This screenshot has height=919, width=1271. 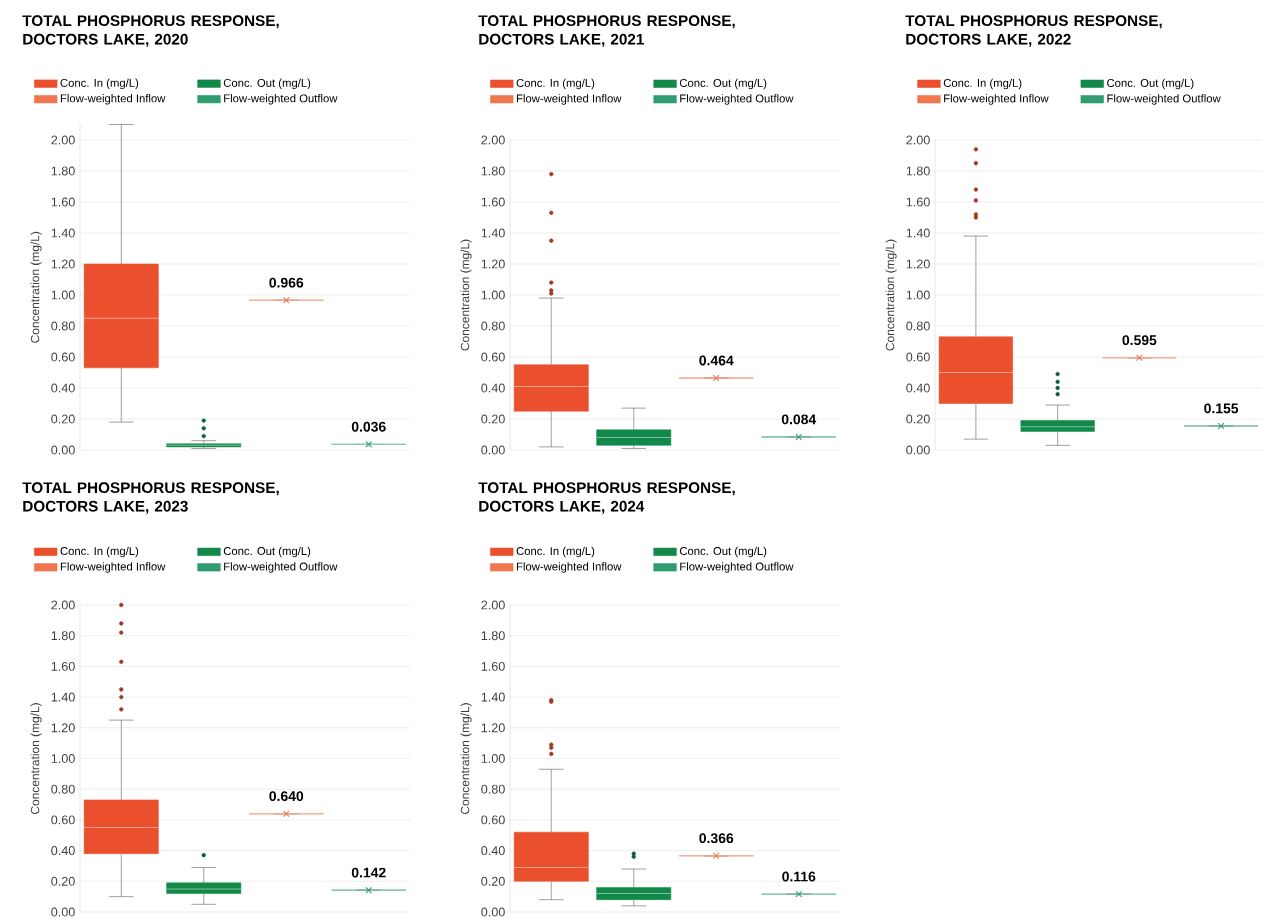 What do you see at coordinates (368, 426) in the screenshot?
I see `text: 0.036` at bounding box center [368, 426].